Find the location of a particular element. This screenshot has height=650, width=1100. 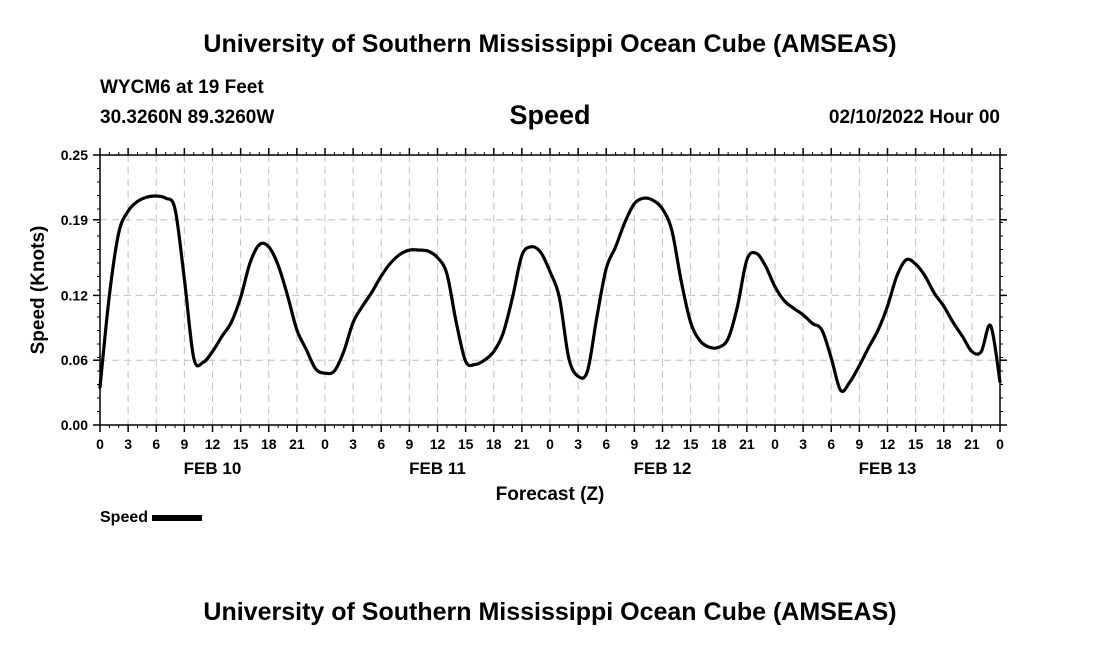

legend: Speed is located at coordinates (151, 518).